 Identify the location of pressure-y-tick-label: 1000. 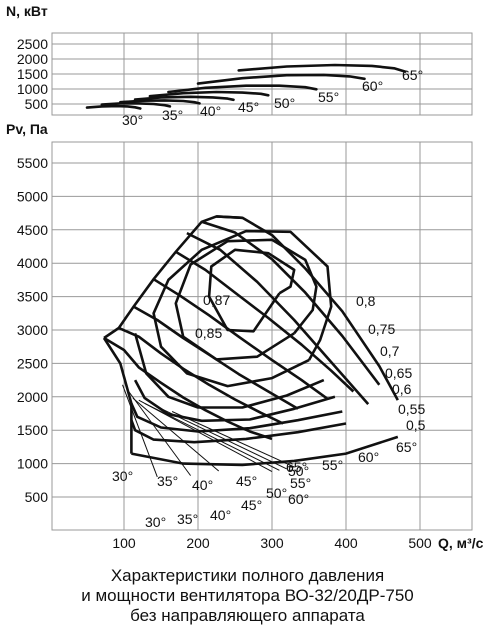
(32, 464).